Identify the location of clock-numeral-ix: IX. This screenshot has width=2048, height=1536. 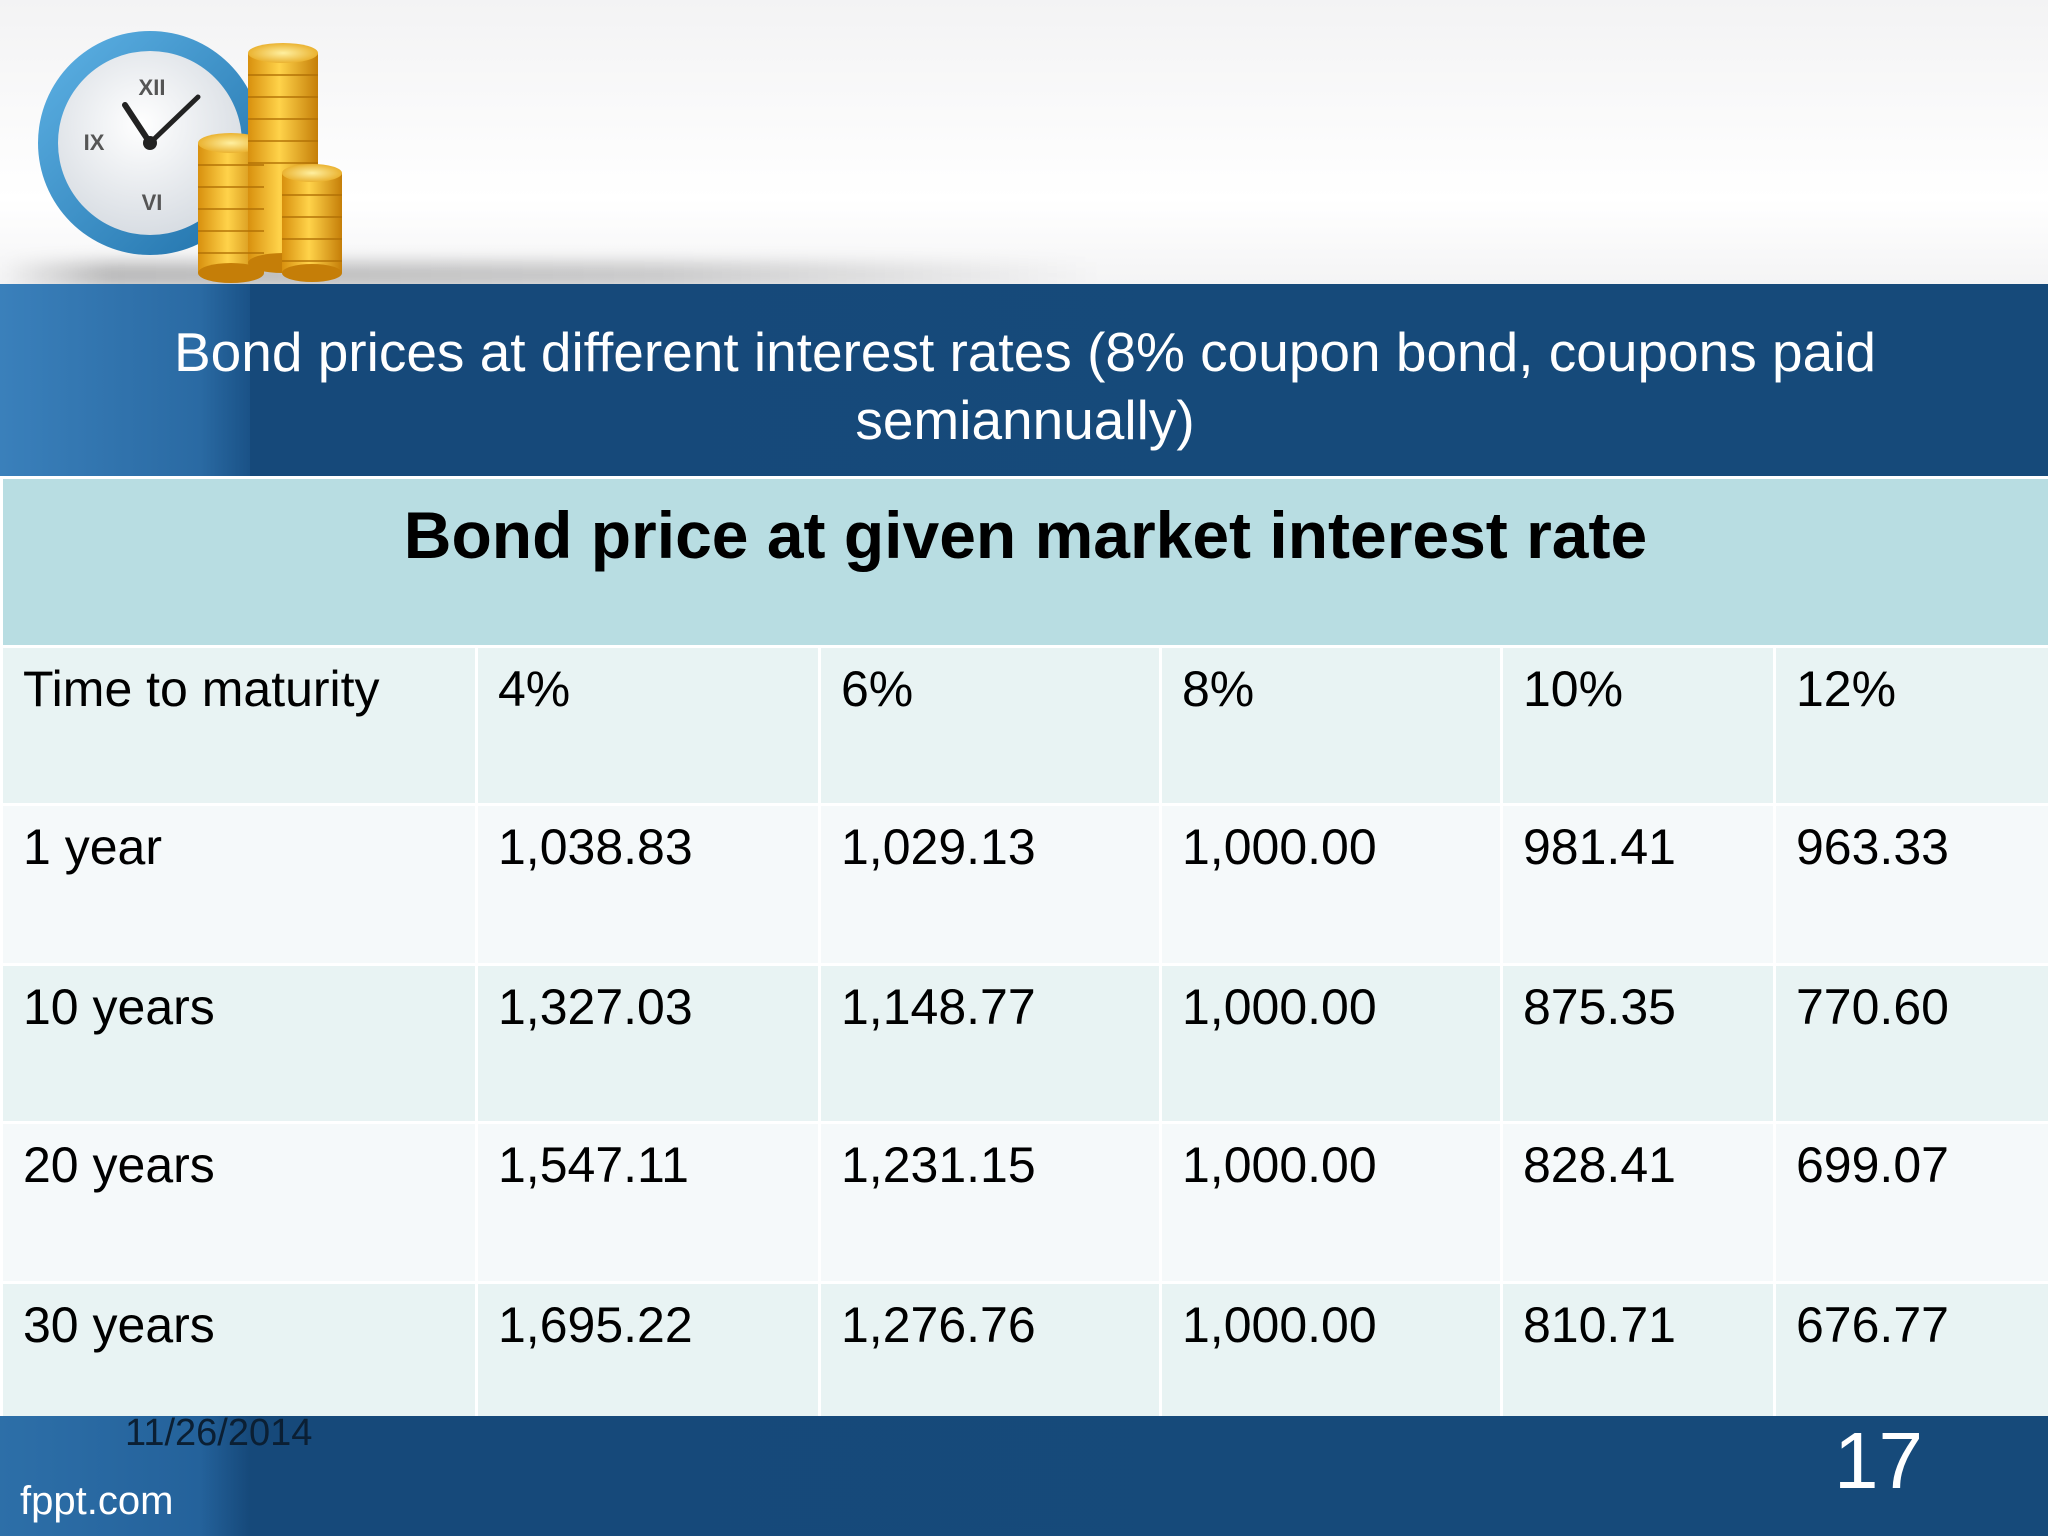
(94, 142).